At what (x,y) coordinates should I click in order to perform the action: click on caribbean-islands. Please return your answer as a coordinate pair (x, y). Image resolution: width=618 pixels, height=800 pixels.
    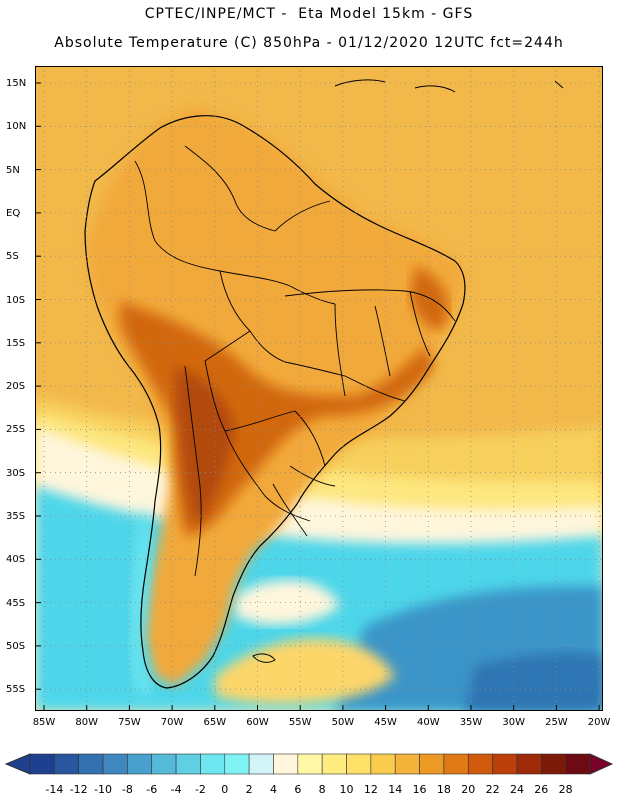
    Looking at the image, I should click on (449, 86).